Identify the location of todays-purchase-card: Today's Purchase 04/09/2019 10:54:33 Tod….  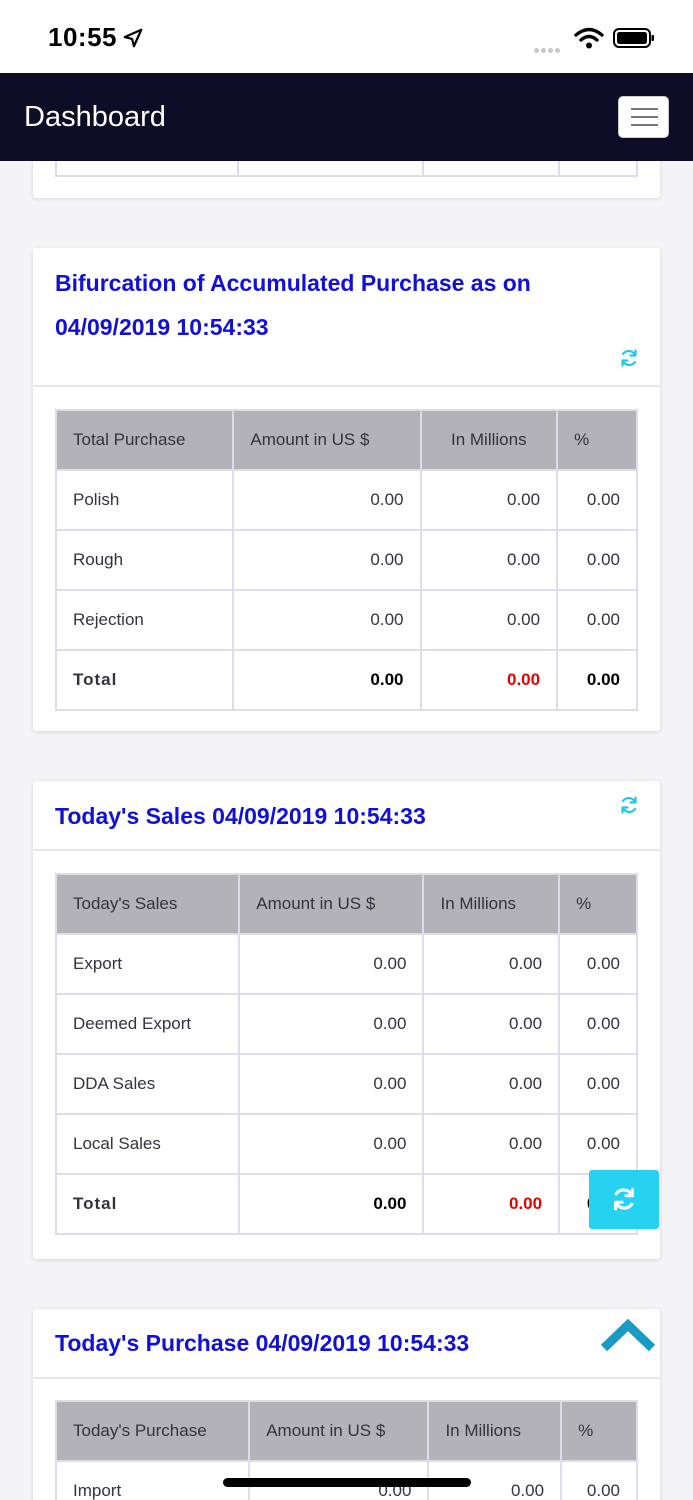
(346, 1404).